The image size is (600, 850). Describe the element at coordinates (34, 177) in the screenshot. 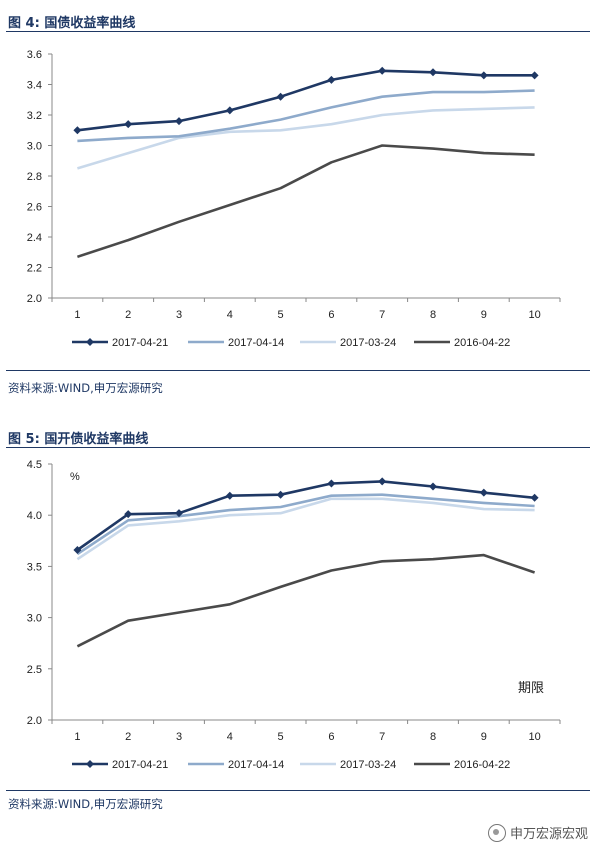

I see `y-tick-label: 2.8` at that location.